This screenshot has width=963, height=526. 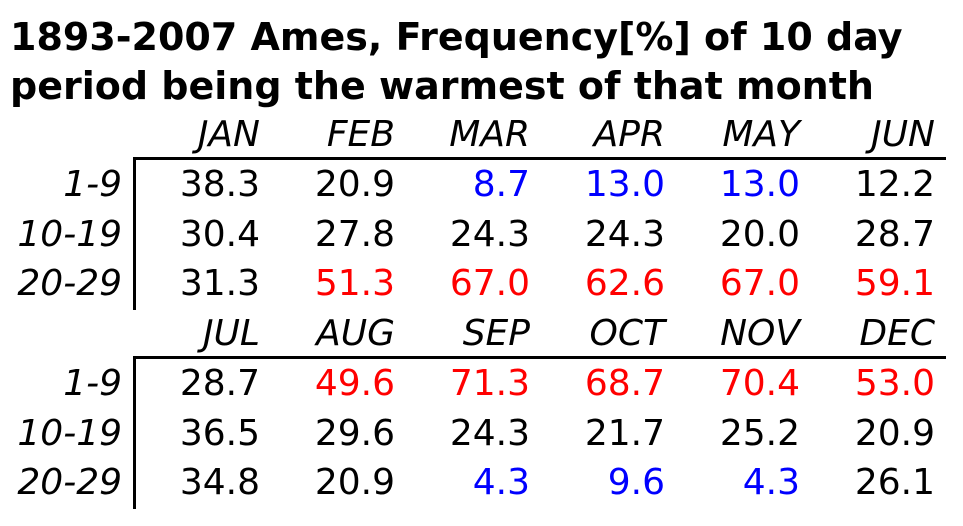 I want to click on month-header-nov: NOV, so click(x=760, y=333).